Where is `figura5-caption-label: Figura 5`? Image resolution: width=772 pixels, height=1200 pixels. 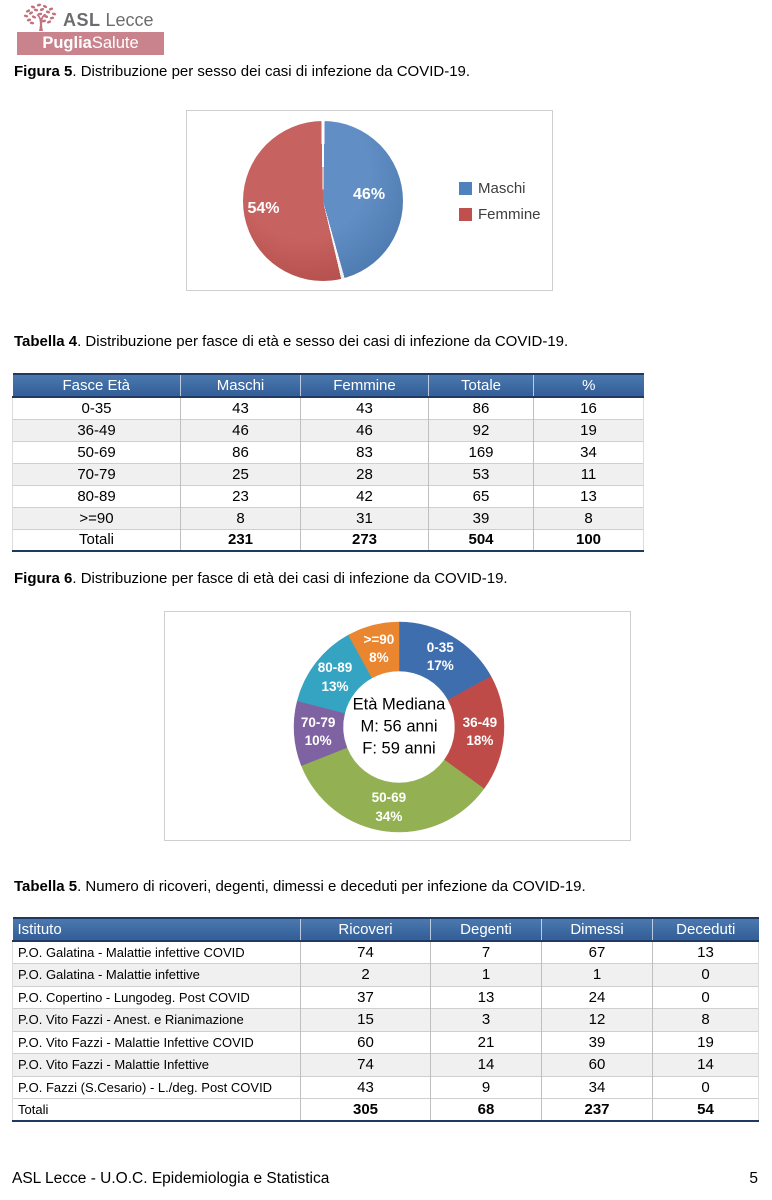 figura5-caption-label: Figura 5 is located at coordinates (43, 71).